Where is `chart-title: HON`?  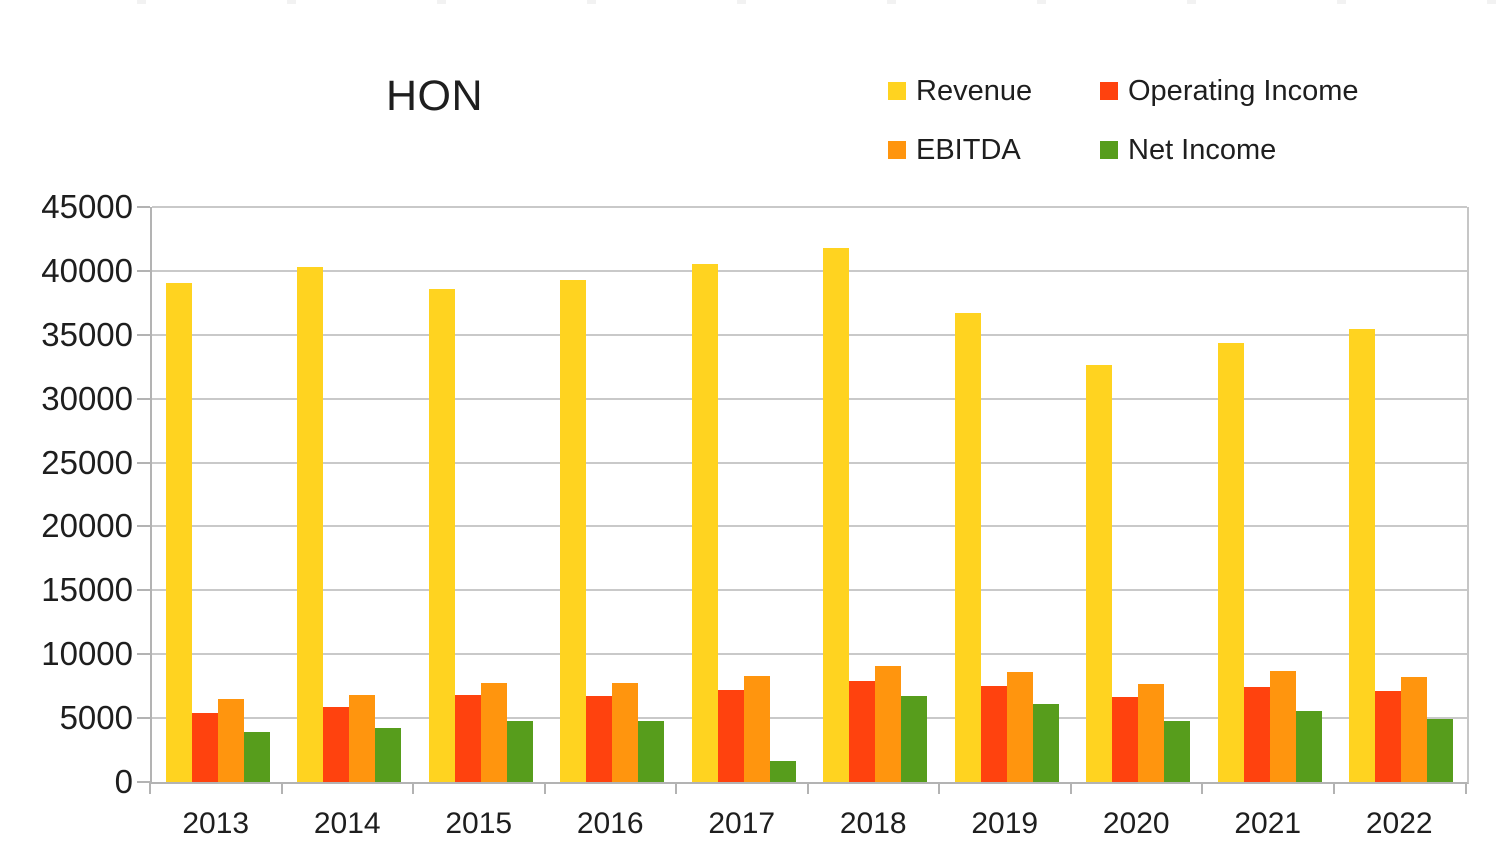
chart-title: HON is located at coordinates (435, 96).